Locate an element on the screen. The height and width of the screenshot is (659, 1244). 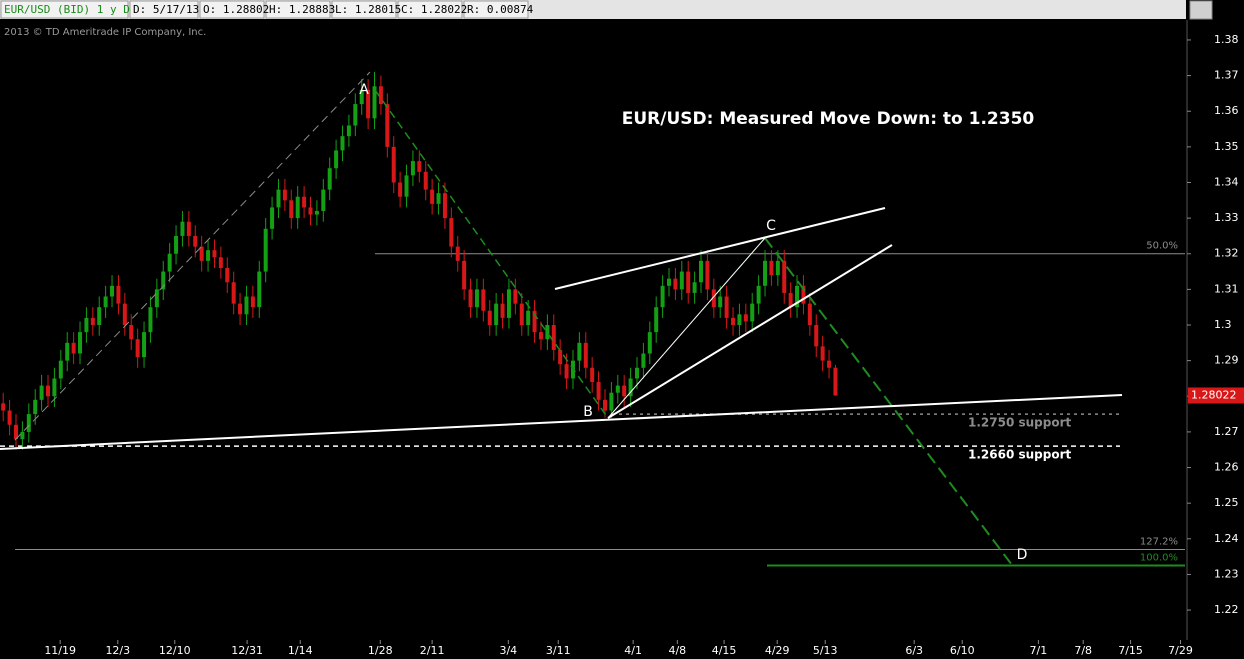
cd-leg is located at coordinates (888, 401).